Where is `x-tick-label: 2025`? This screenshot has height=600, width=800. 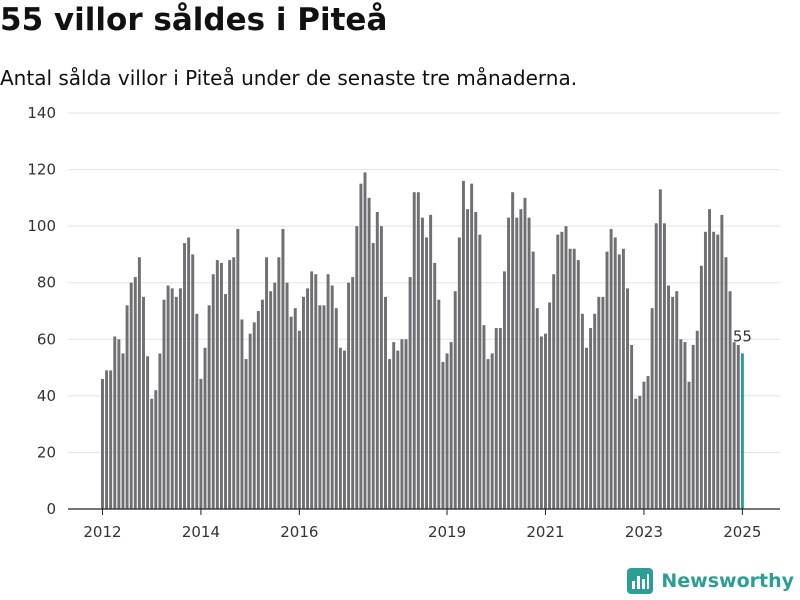
x-tick-label: 2025 is located at coordinates (742, 532).